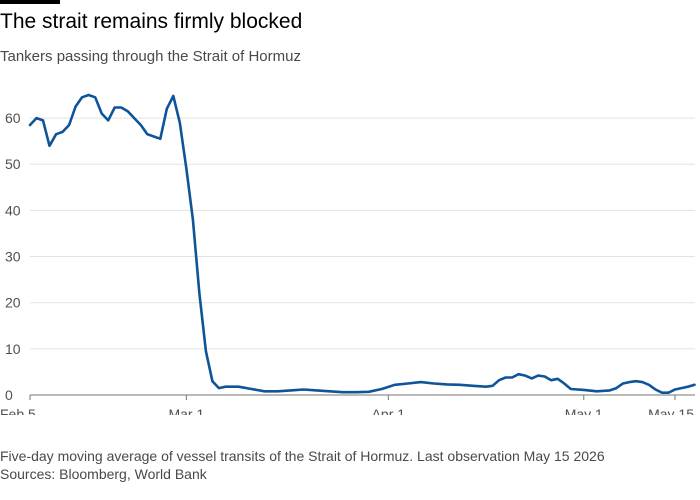  Describe the element at coordinates (584, 410) in the screenshot. I see `x-tick-label: May 1` at that location.